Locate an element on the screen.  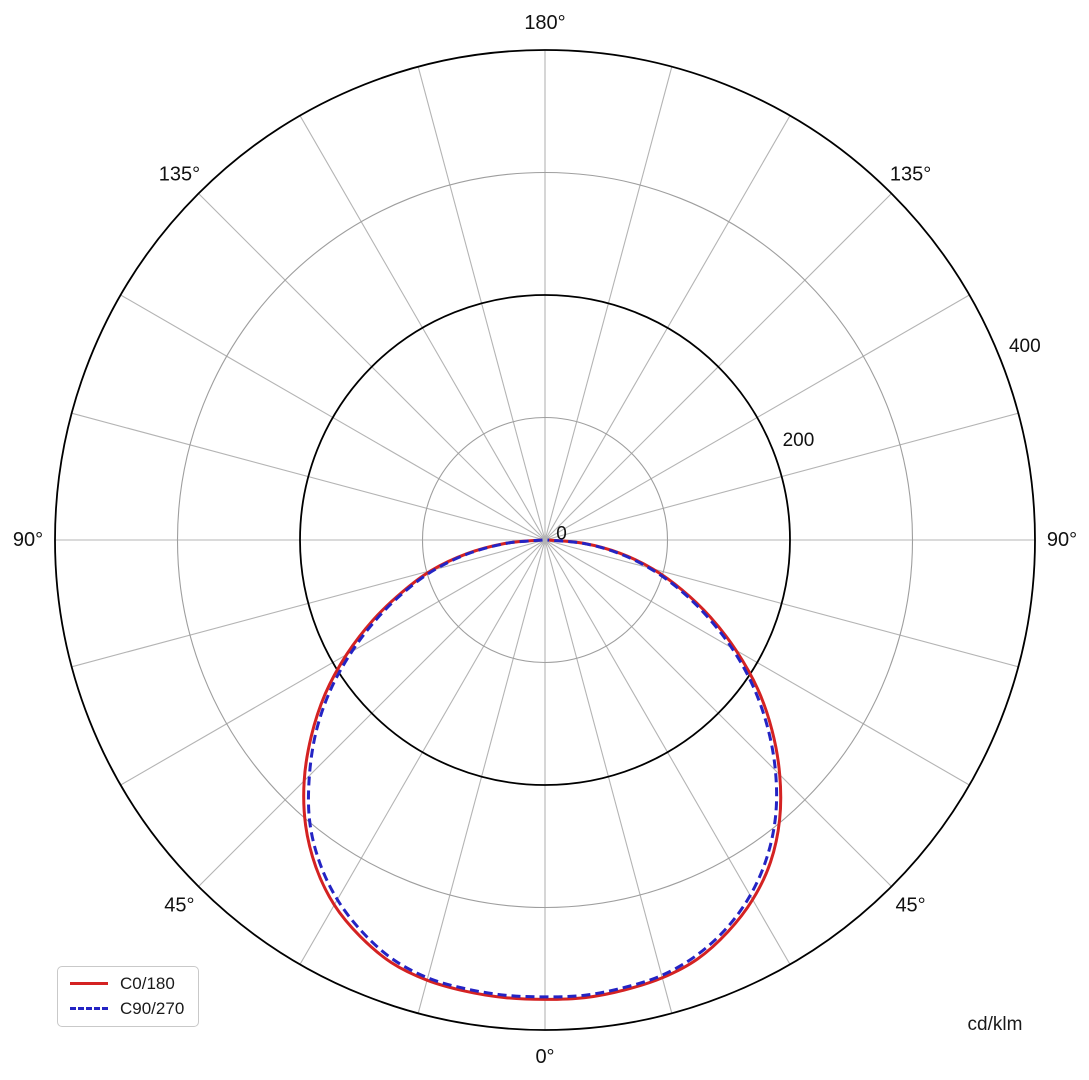
radius-labels: 0 200 400 is located at coordinates (798, 440).